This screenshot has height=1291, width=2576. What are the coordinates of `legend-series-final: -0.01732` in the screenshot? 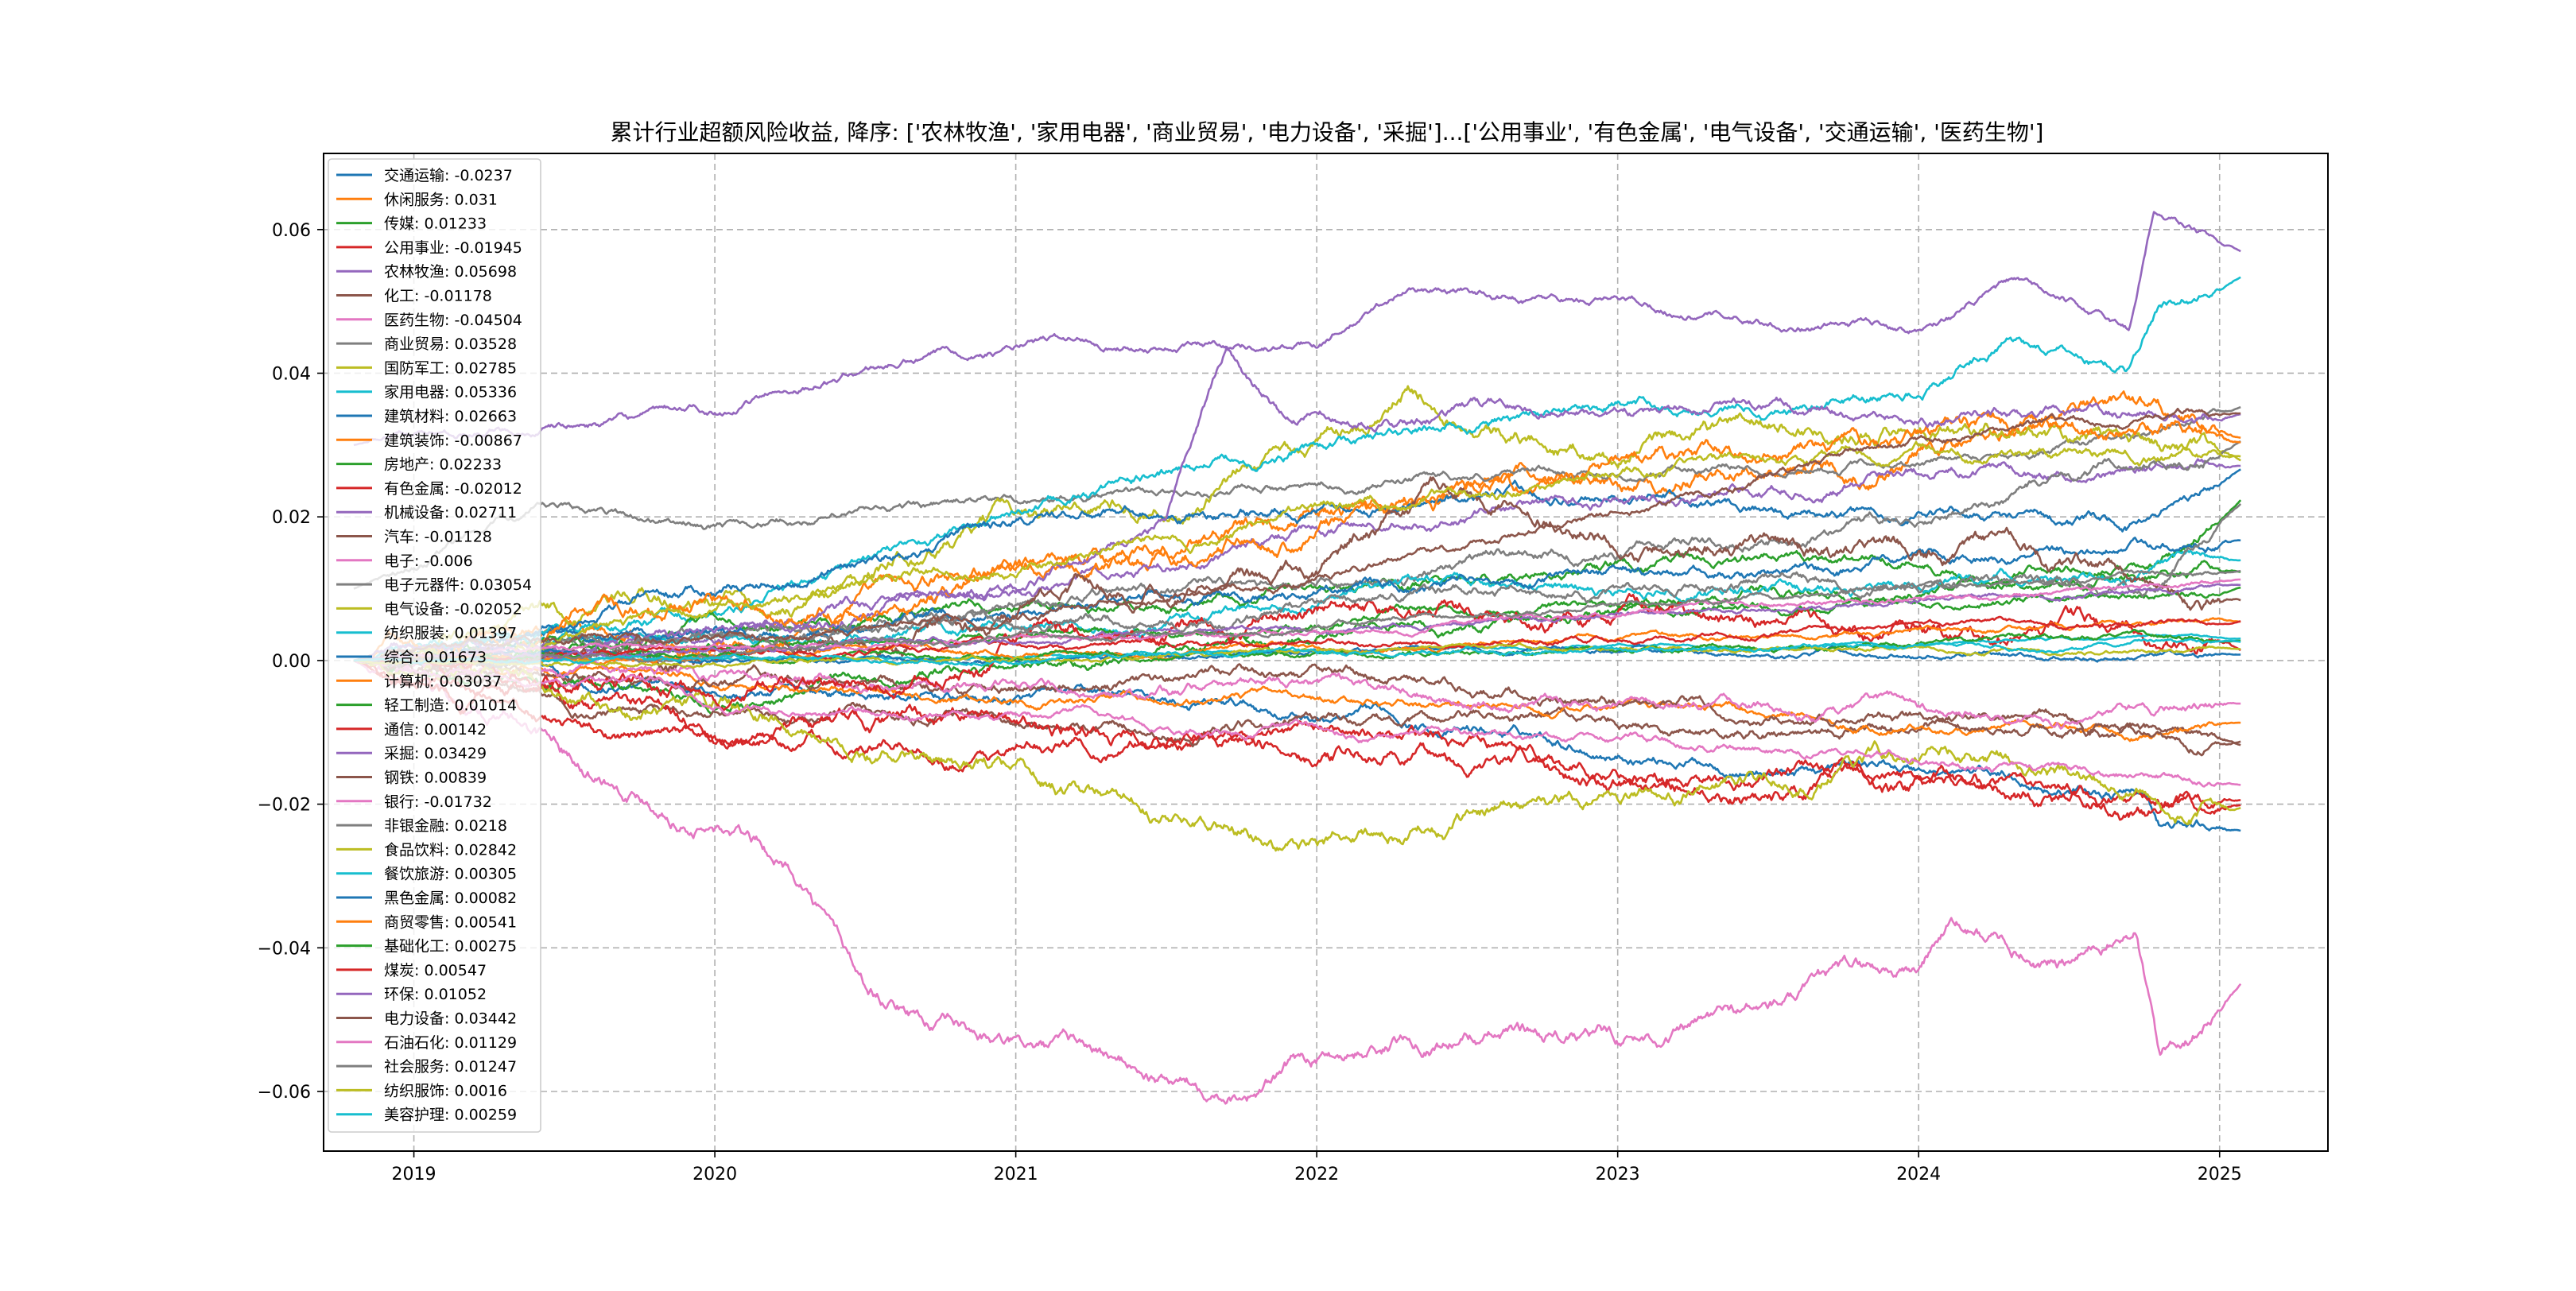 It's located at (458, 802).